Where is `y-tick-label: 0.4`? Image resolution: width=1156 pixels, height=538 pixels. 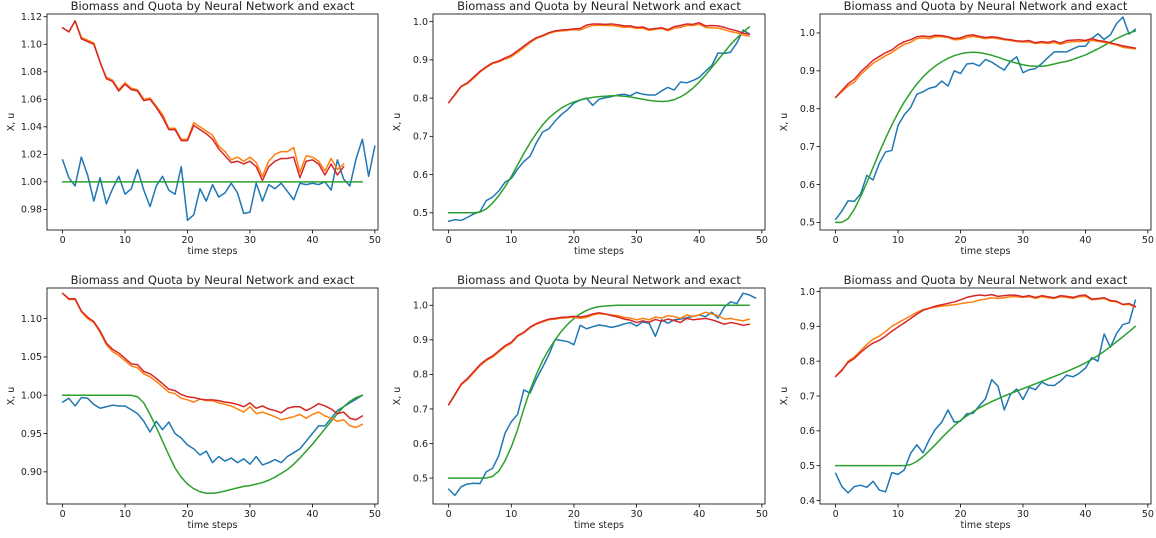
y-tick-label: 0.4 is located at coordinates (807, 501).